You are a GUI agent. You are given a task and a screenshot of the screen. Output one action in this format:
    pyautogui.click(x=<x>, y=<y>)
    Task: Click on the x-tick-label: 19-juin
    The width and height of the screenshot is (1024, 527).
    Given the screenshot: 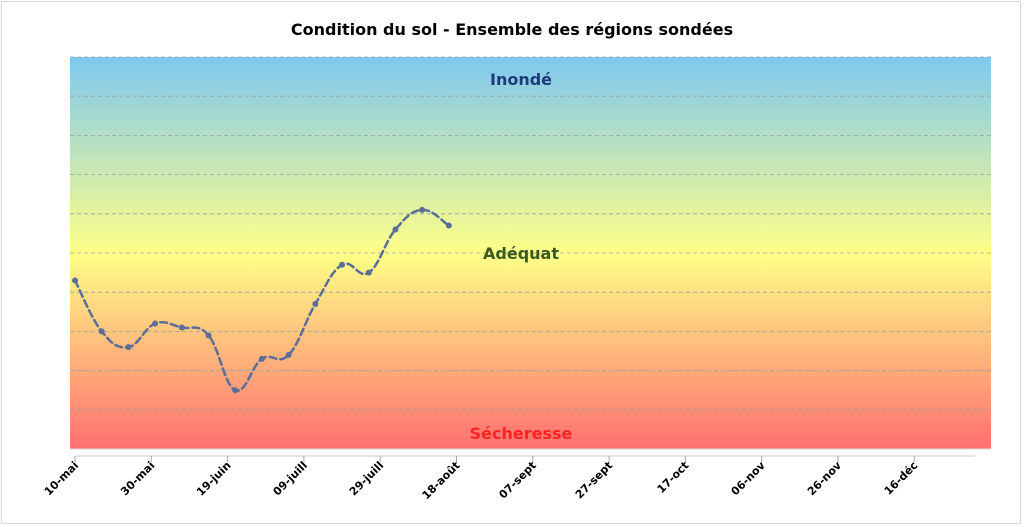 What is the action you would take?
    pyautogui.click(x=214, y=479)
    